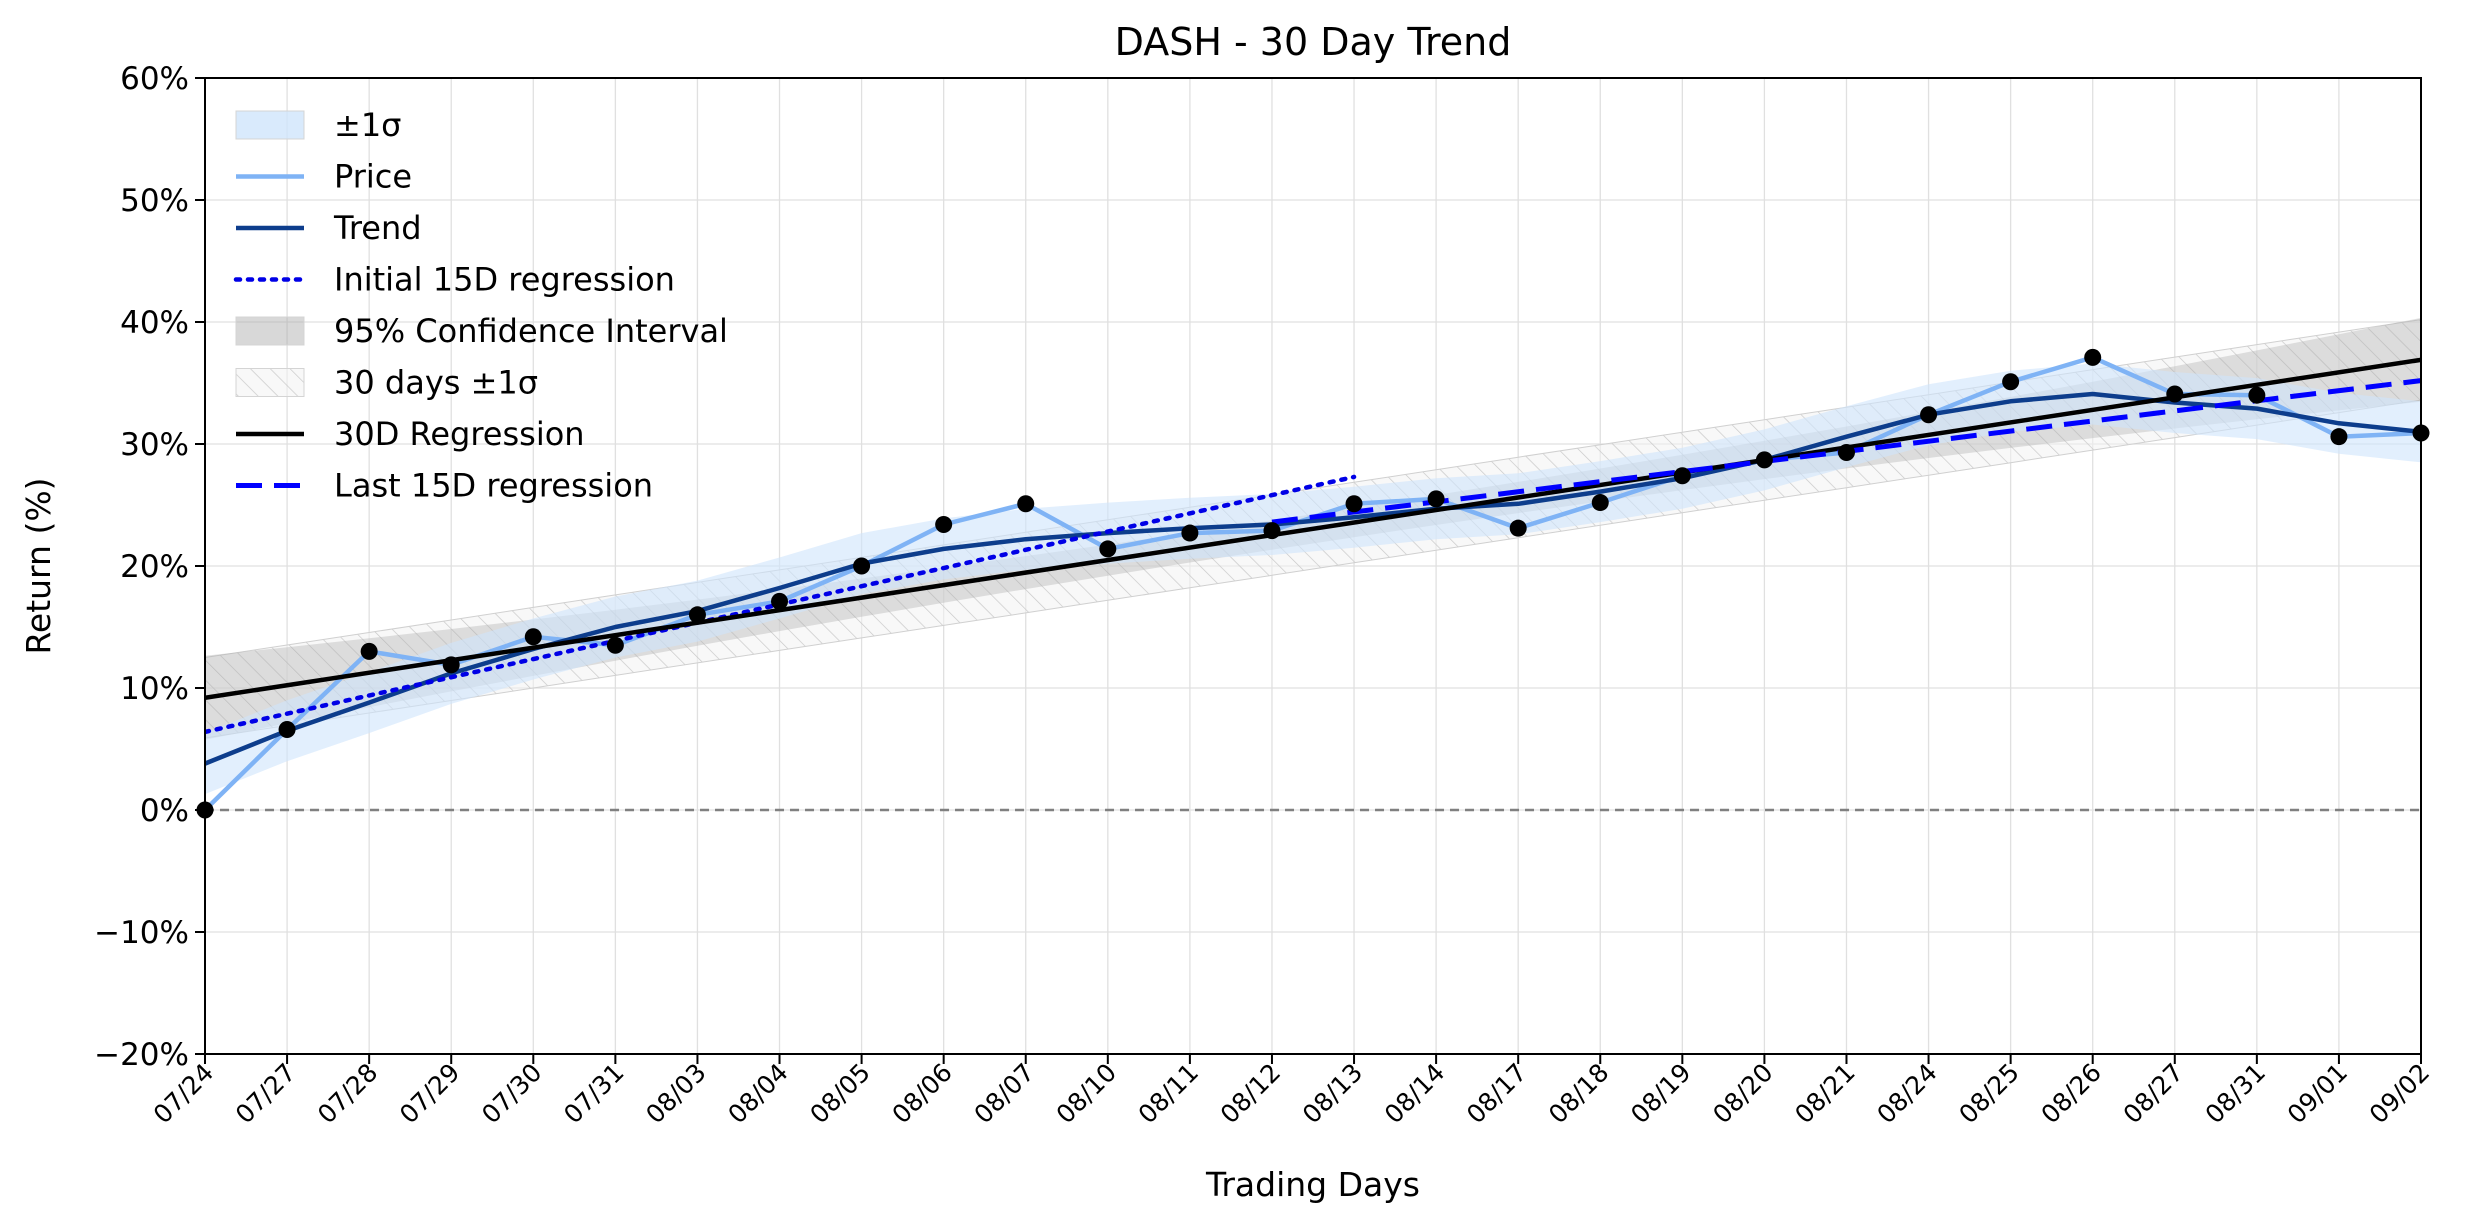 The image size is (2474, 1224). Describe the element at coordinates (921, 1093) in the screenshot. I see `x-tick-label: 08/06` at that location.